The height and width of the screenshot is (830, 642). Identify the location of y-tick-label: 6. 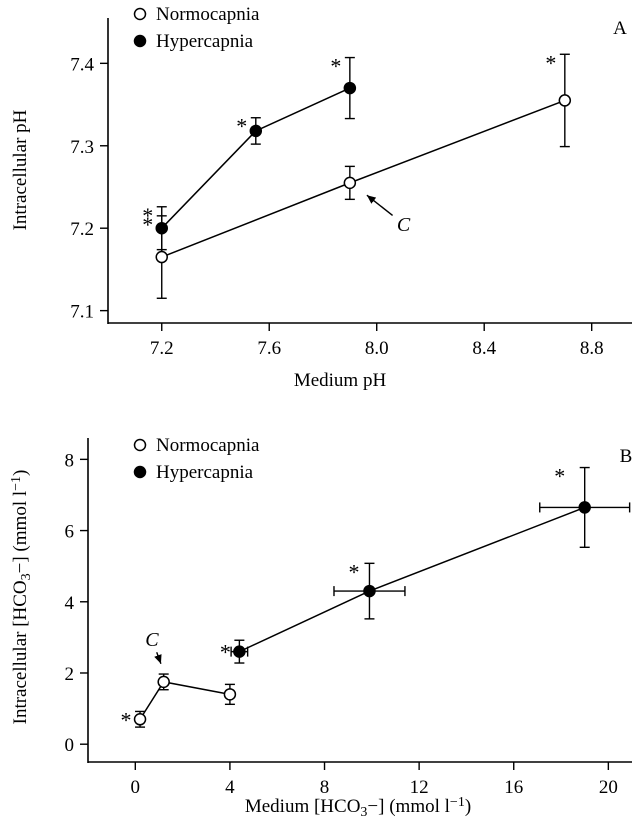
(70, 532).